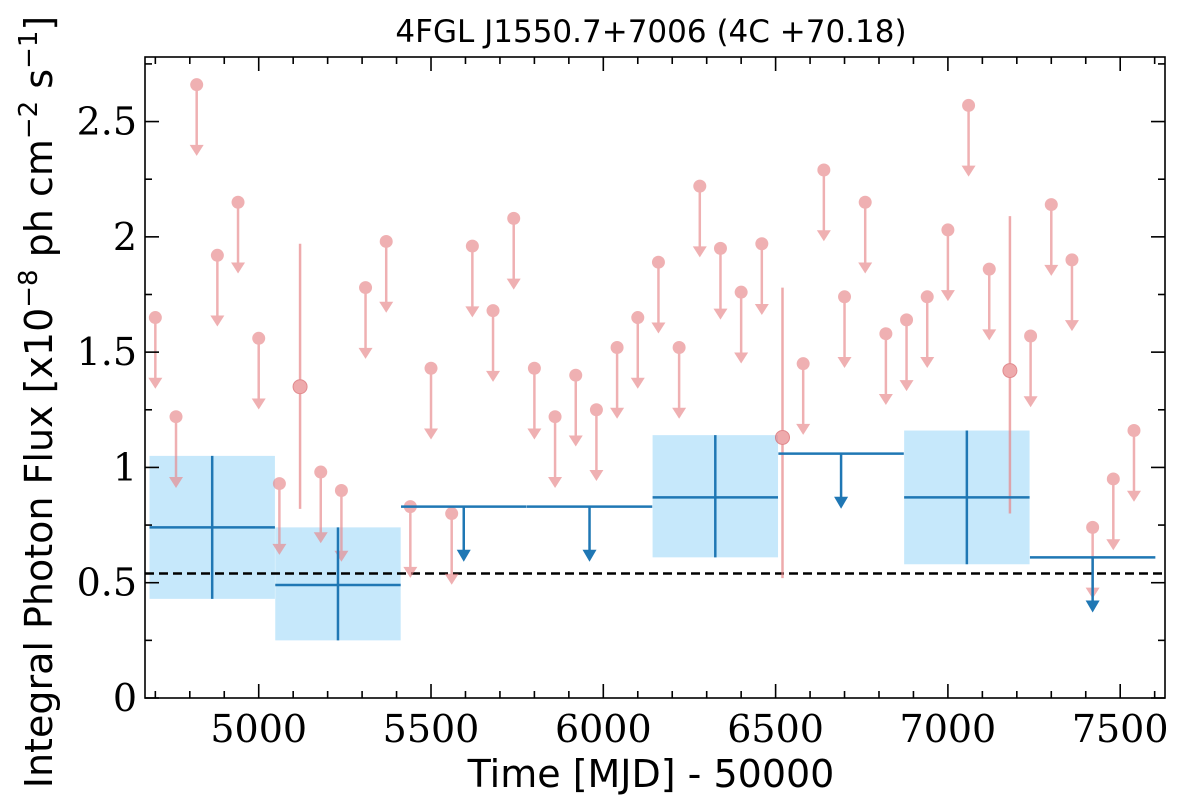  I want to click on y-tick-label: 1.5, so click(107, 352).